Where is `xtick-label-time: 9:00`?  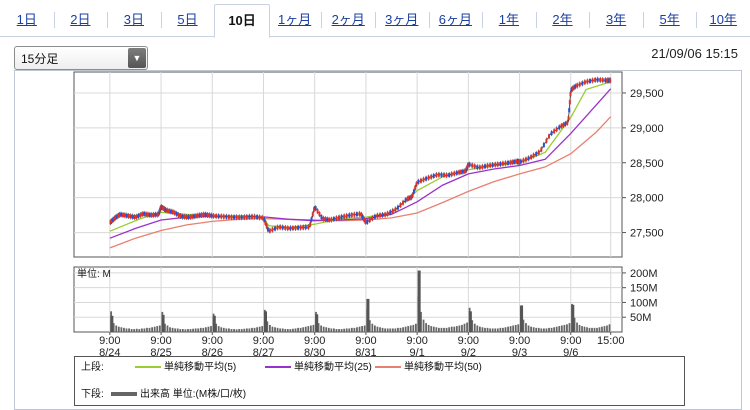
xtick-label-time: 9:00 is located at coordinates (416, 341).